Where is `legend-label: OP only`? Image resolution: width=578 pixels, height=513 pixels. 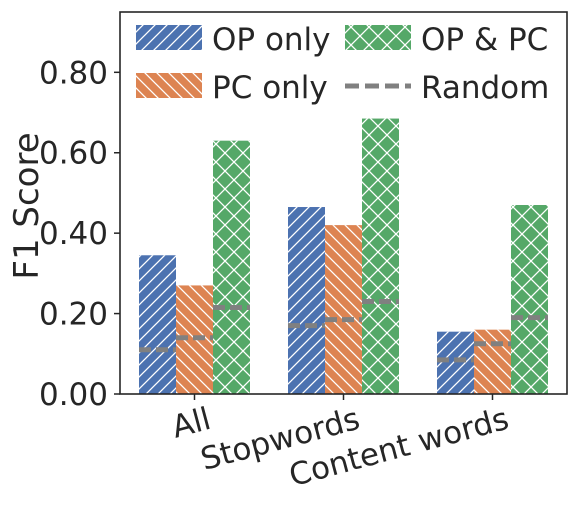 legend-label: OP only is located at coordinates (271, 40).